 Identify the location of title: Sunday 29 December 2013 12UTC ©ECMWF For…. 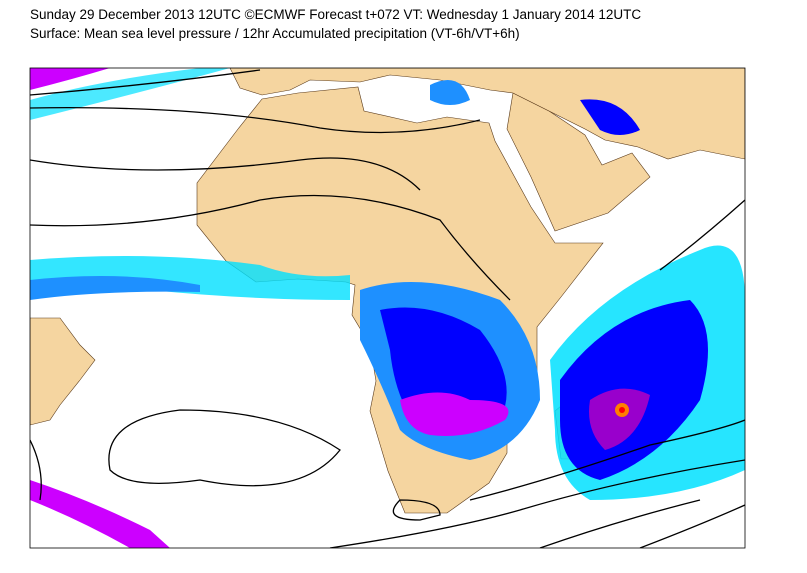
(335, 14).